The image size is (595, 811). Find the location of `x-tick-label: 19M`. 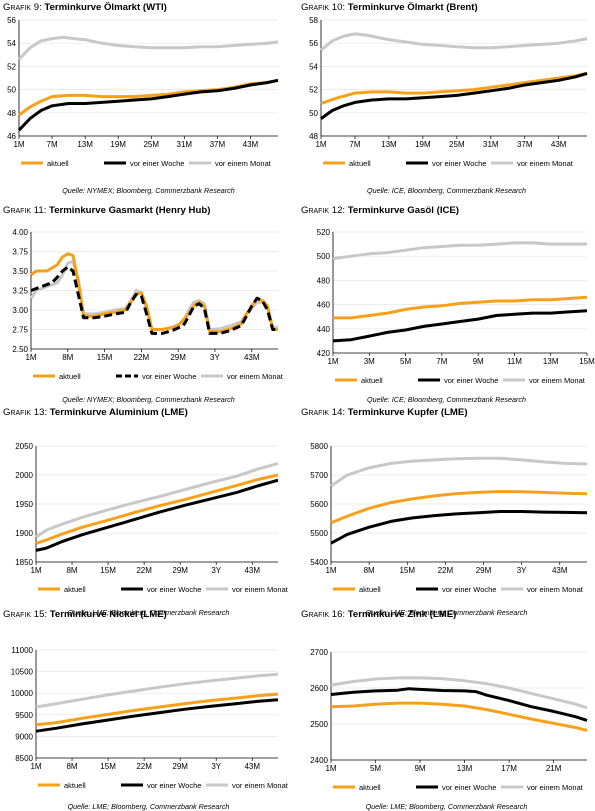

x-tick-label: 19M is located at coordinates (423, 144).